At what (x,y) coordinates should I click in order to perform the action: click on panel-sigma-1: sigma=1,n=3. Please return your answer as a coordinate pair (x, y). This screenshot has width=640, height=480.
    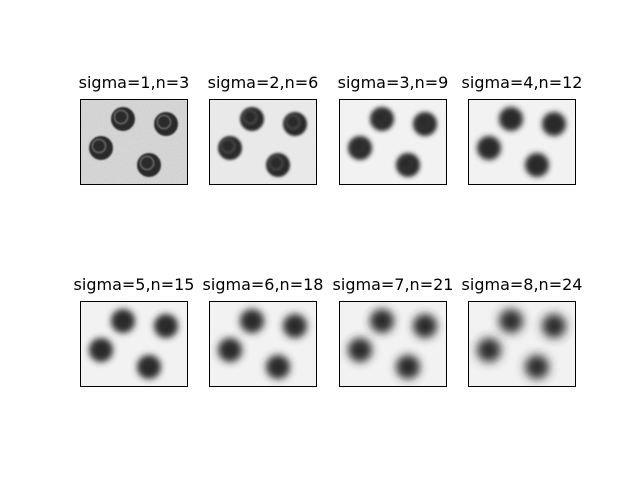
    Looking at the image, I should click on (134, 129).